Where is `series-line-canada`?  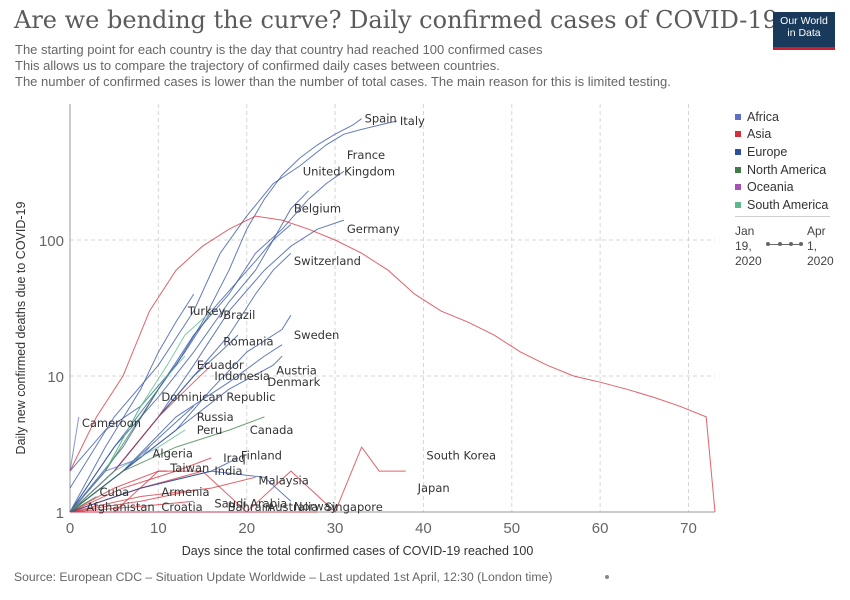 series-line-canada is located at coordinates (167, 464).